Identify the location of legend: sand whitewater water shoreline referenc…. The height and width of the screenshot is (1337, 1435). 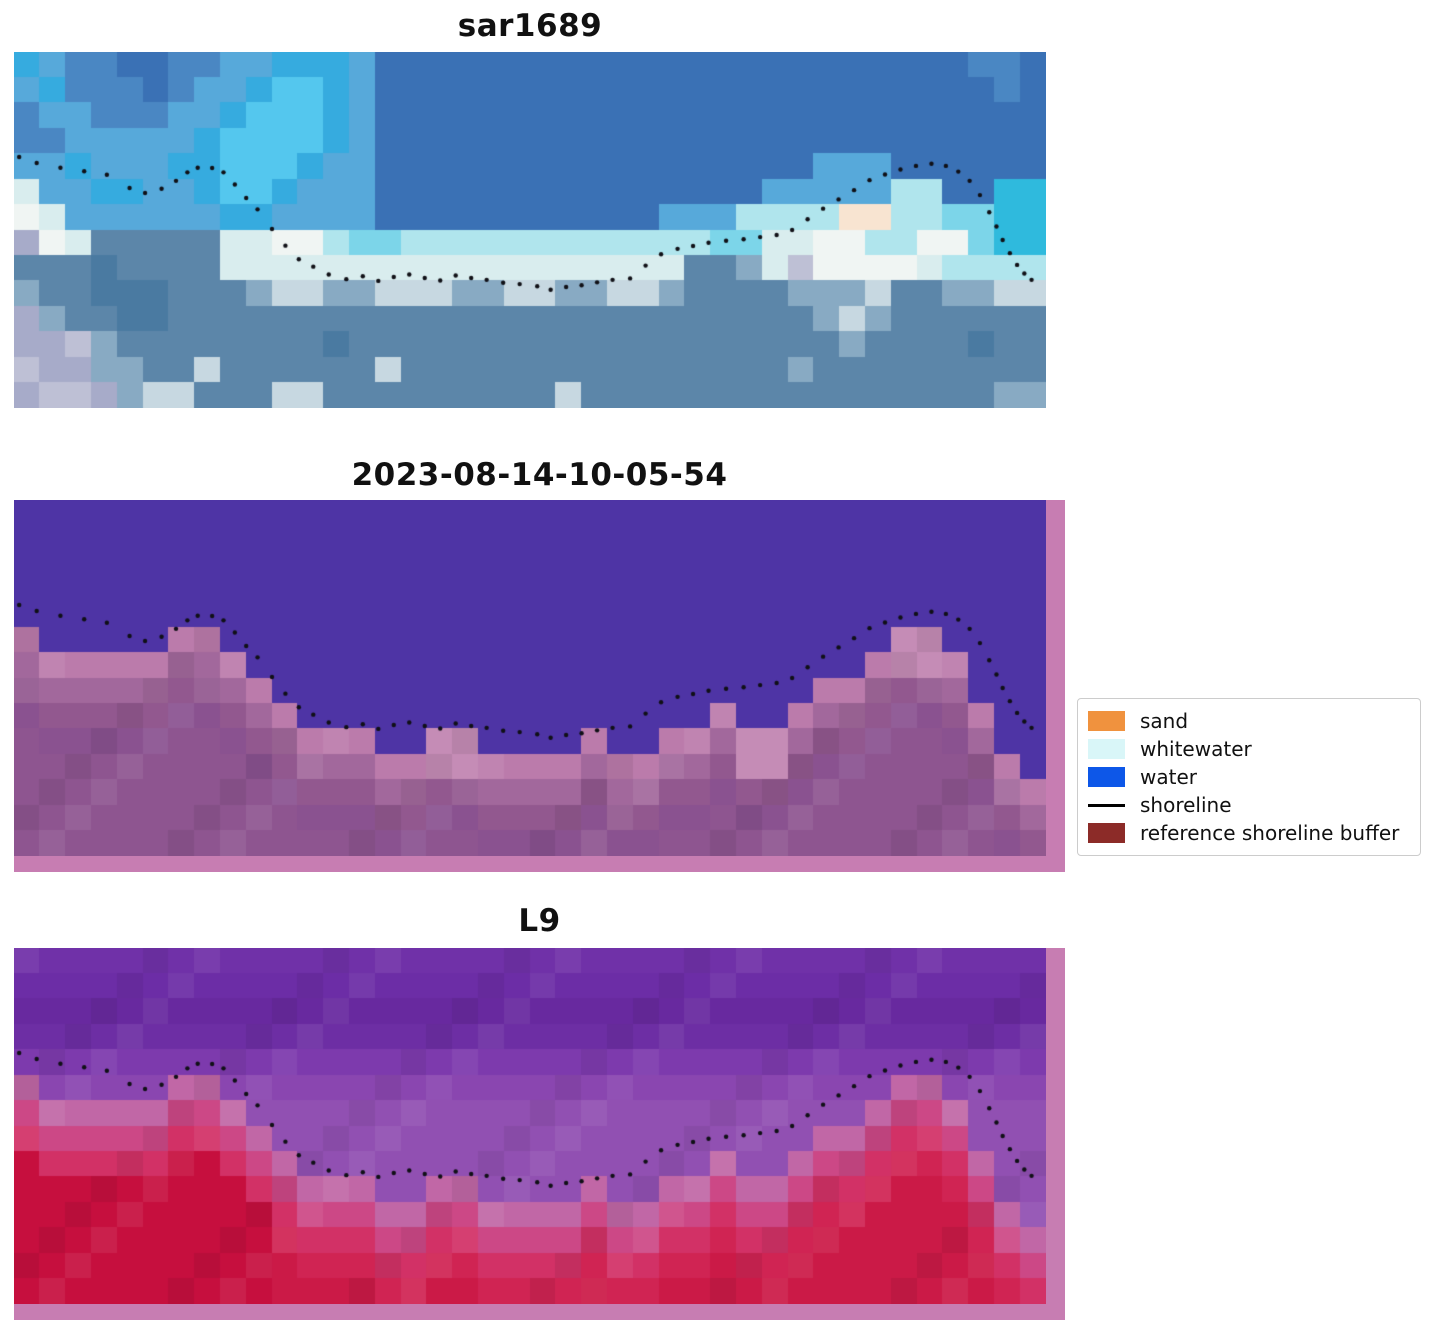
(1249, 777).